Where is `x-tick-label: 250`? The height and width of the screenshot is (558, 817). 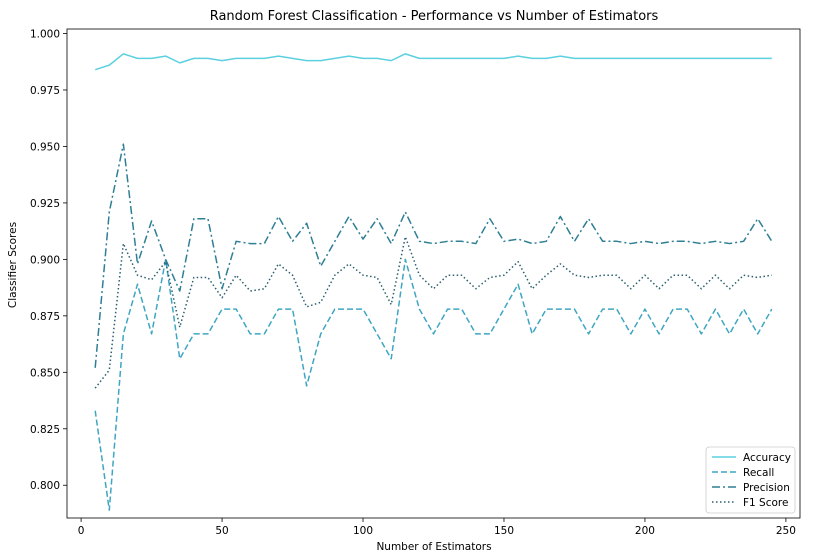 x-tick-label: 250 is located at coordinates (786, 531).